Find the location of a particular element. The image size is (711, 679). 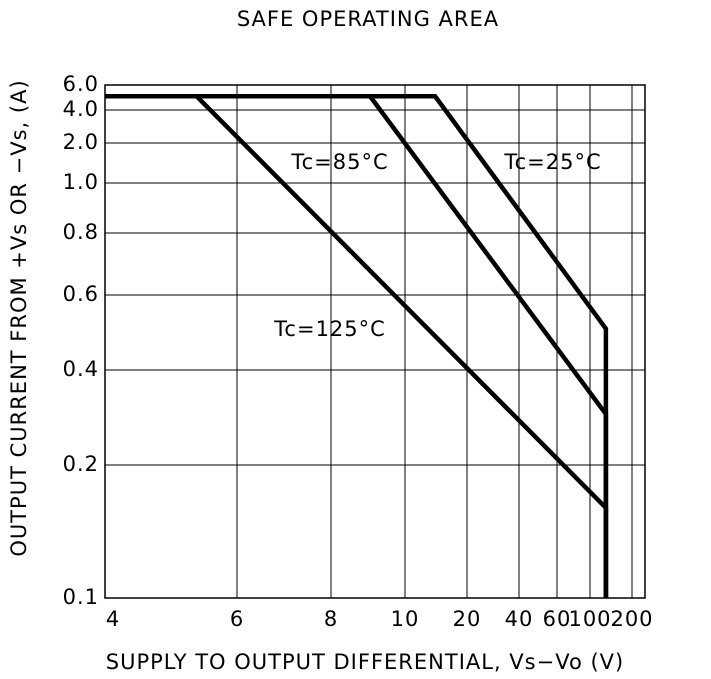

x-tick-label: 10 is located at coordinates (405, 619).